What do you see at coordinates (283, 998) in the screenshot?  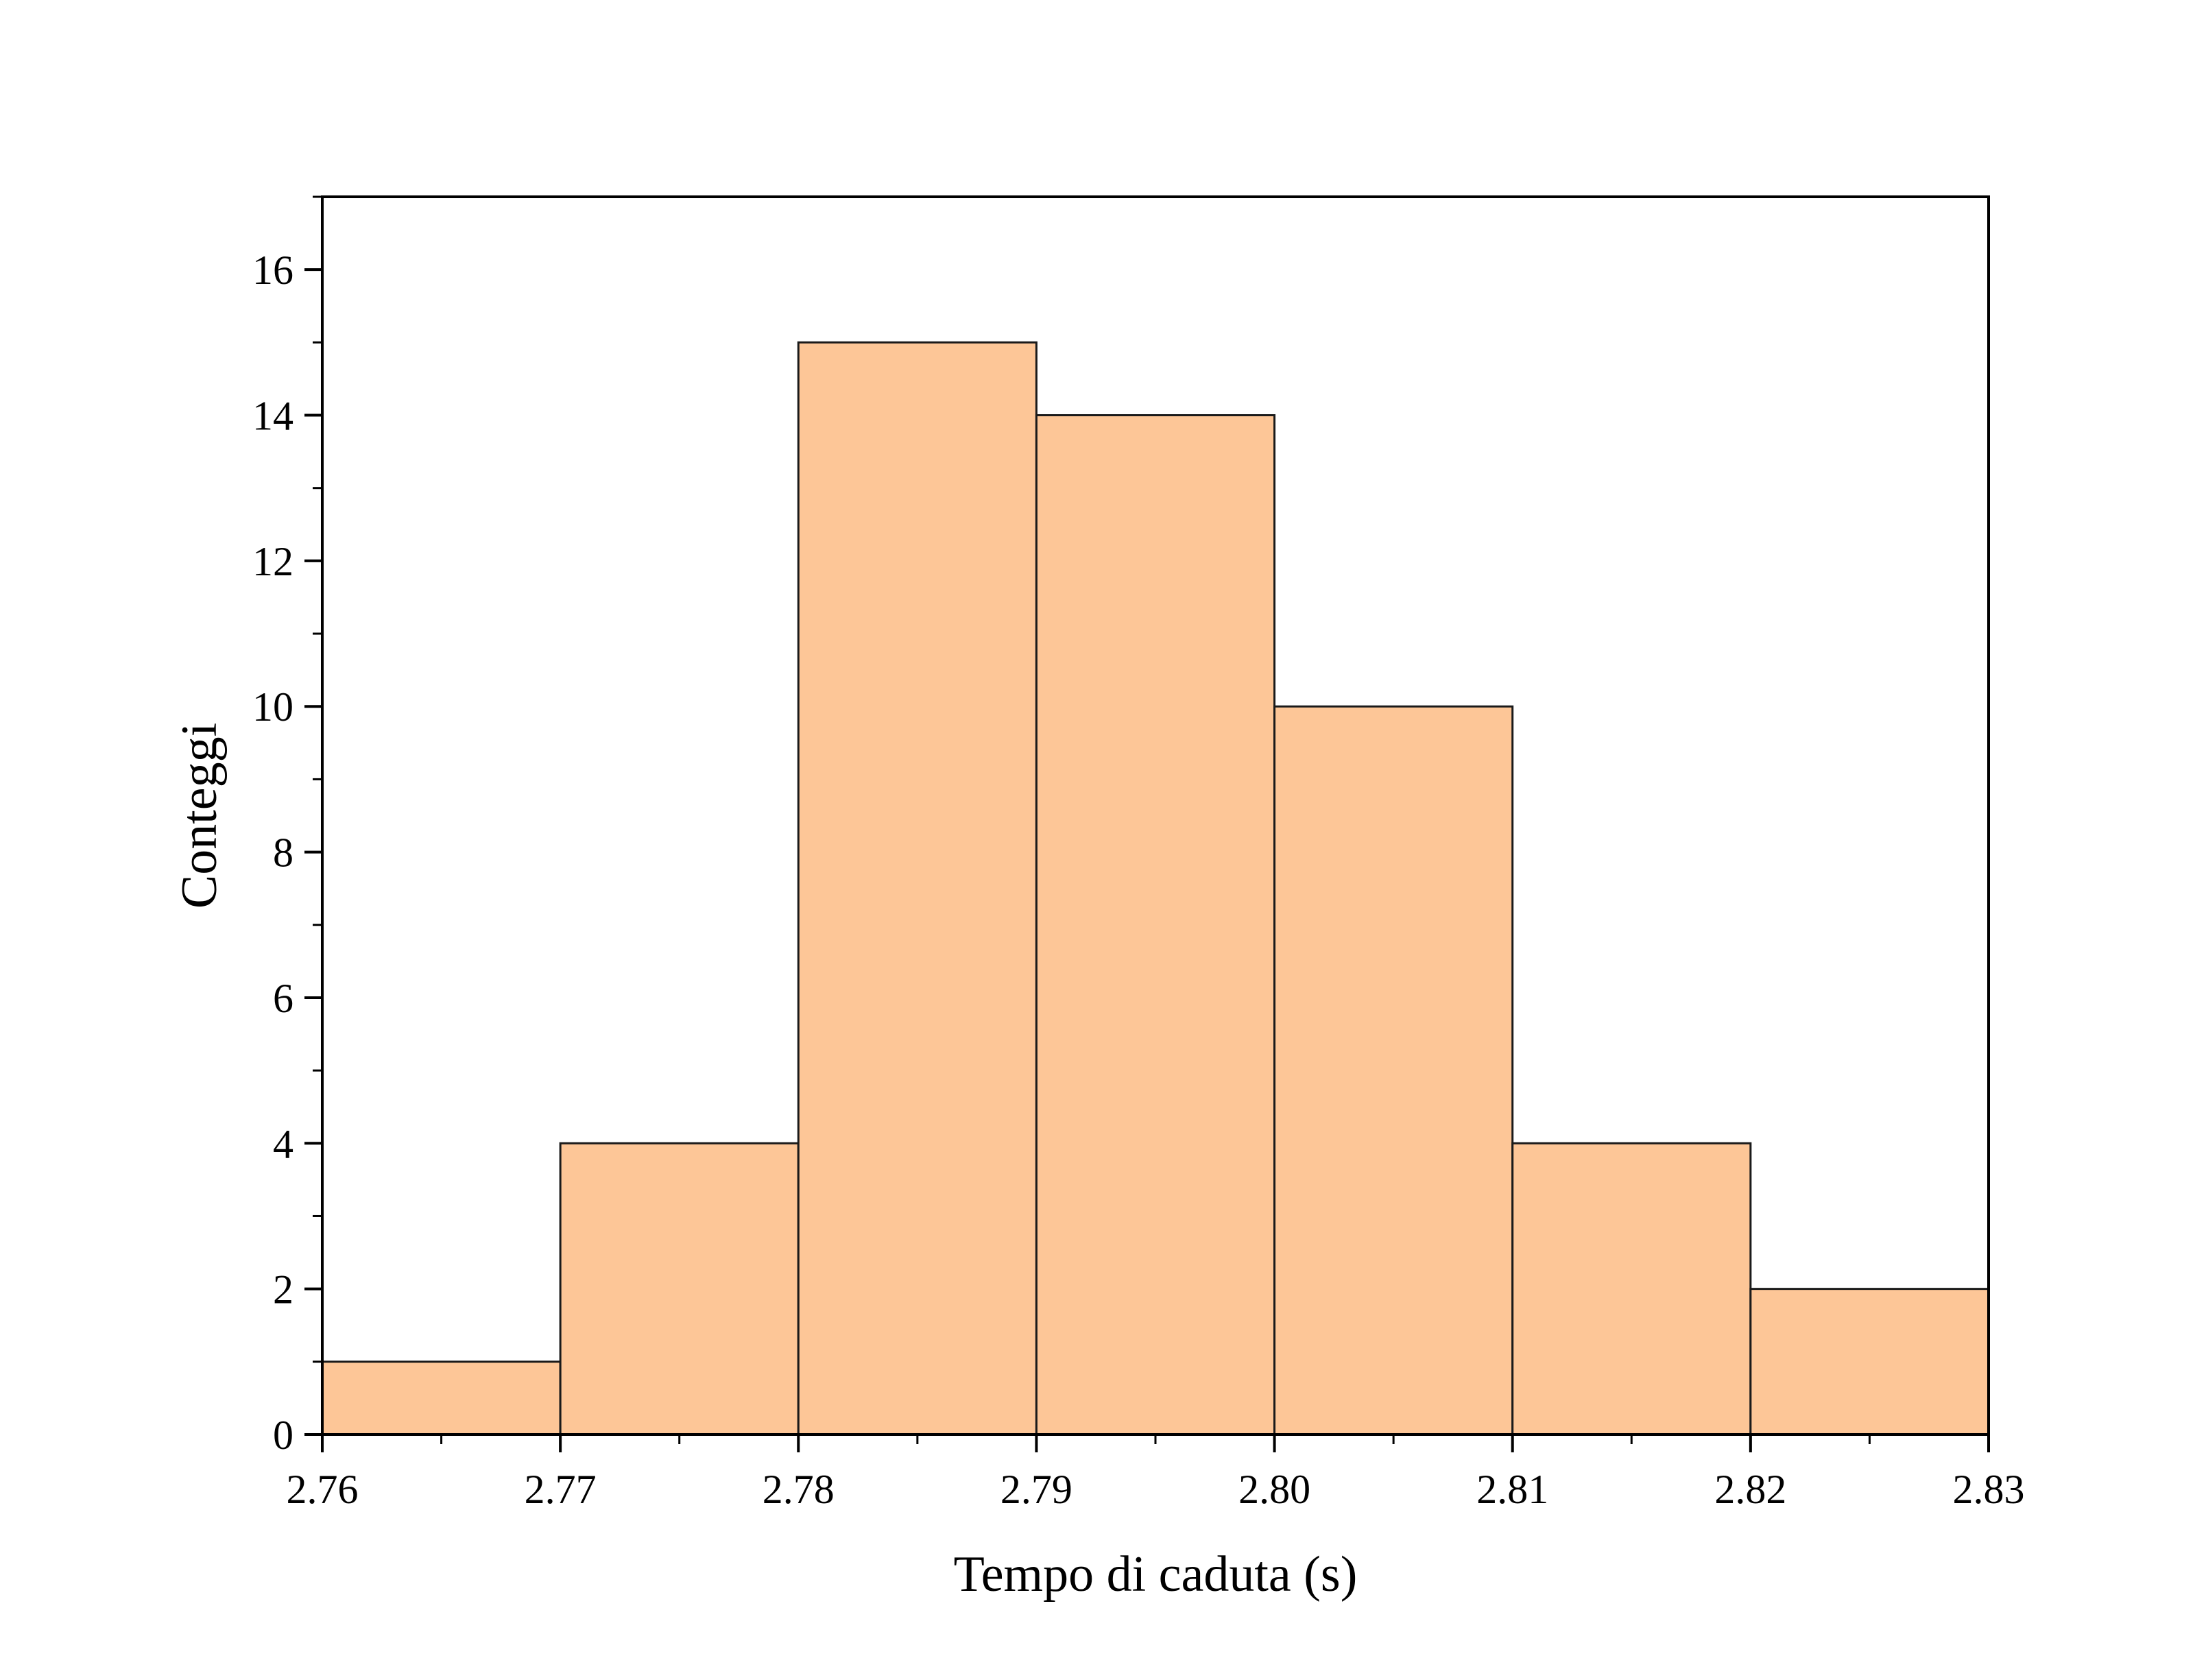 I see `y-tick-label: 6` at bounding box center [283, 998].